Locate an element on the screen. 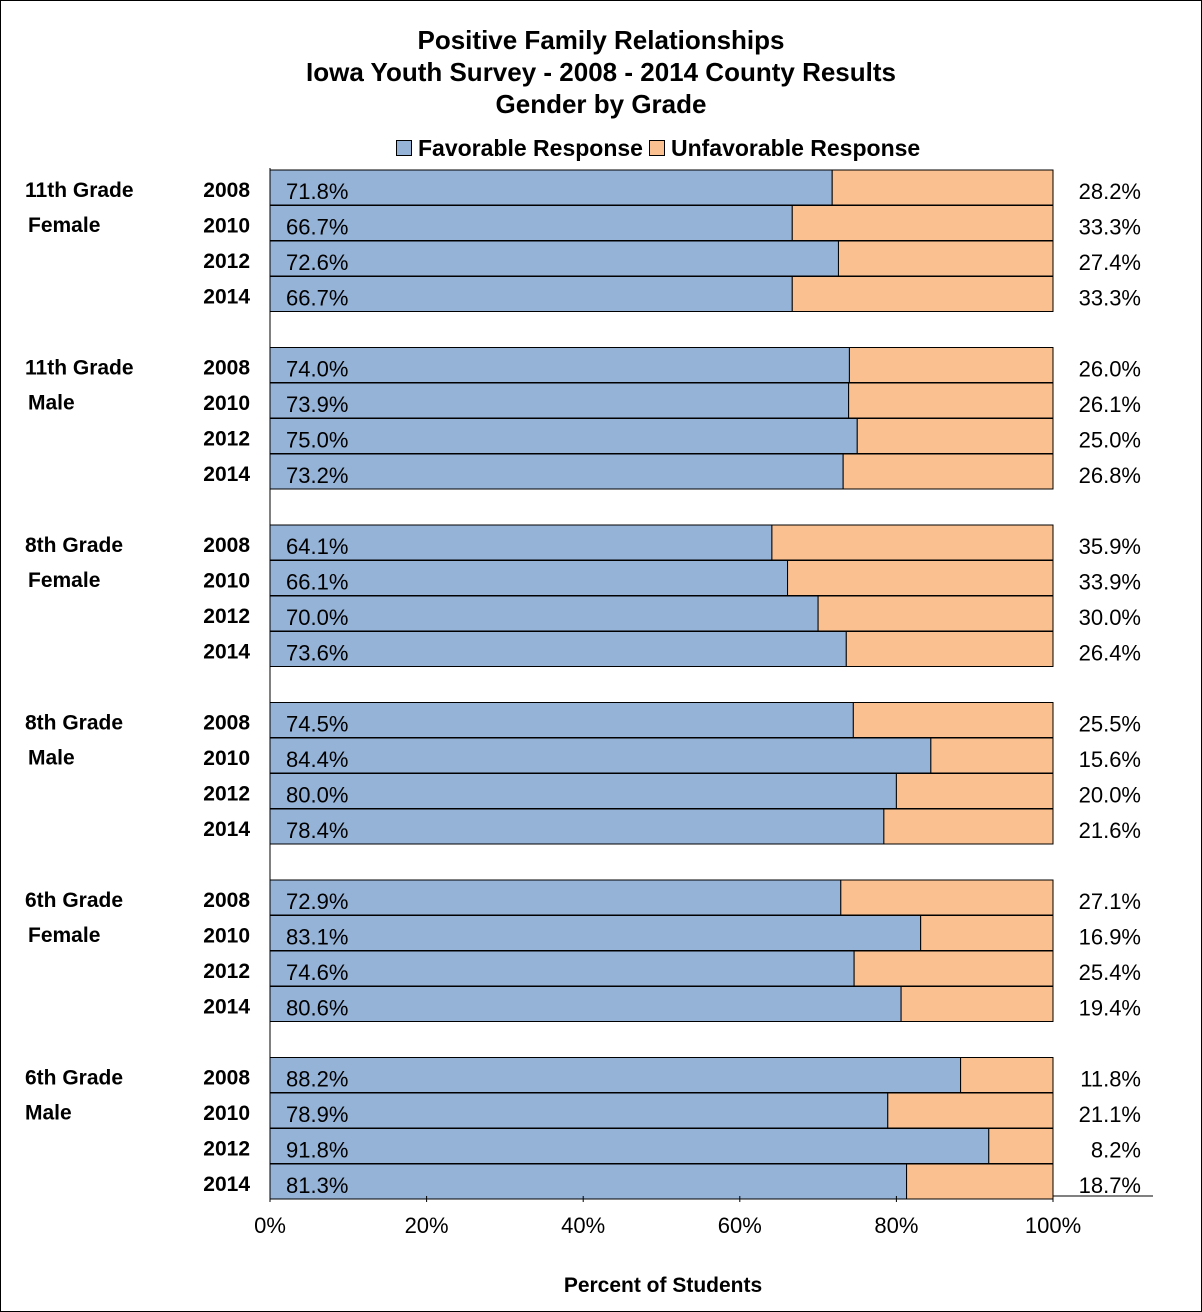 This screenshot has width=1202, height=1312. data-label-favorable: 78.9% is located at coordinates (317, 1114).